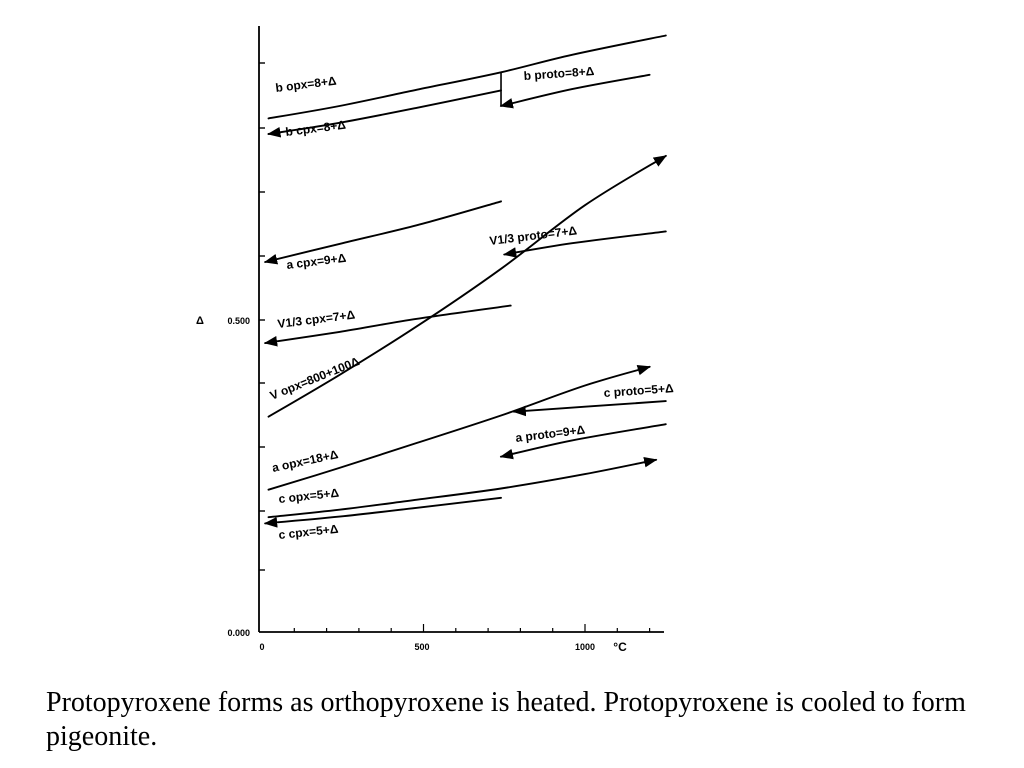 Image resolution: width=1024 pixels, height=768 pixels. I want to click on y-axis-label: Δ, so click(200, 321).